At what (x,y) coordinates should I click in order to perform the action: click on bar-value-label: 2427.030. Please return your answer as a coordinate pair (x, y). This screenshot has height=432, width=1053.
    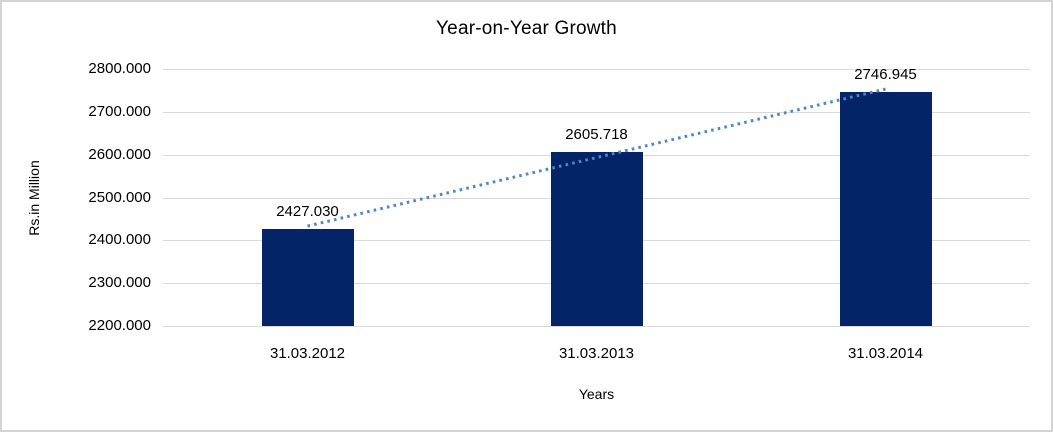
    Looking at the image, I should click on (307, 211).